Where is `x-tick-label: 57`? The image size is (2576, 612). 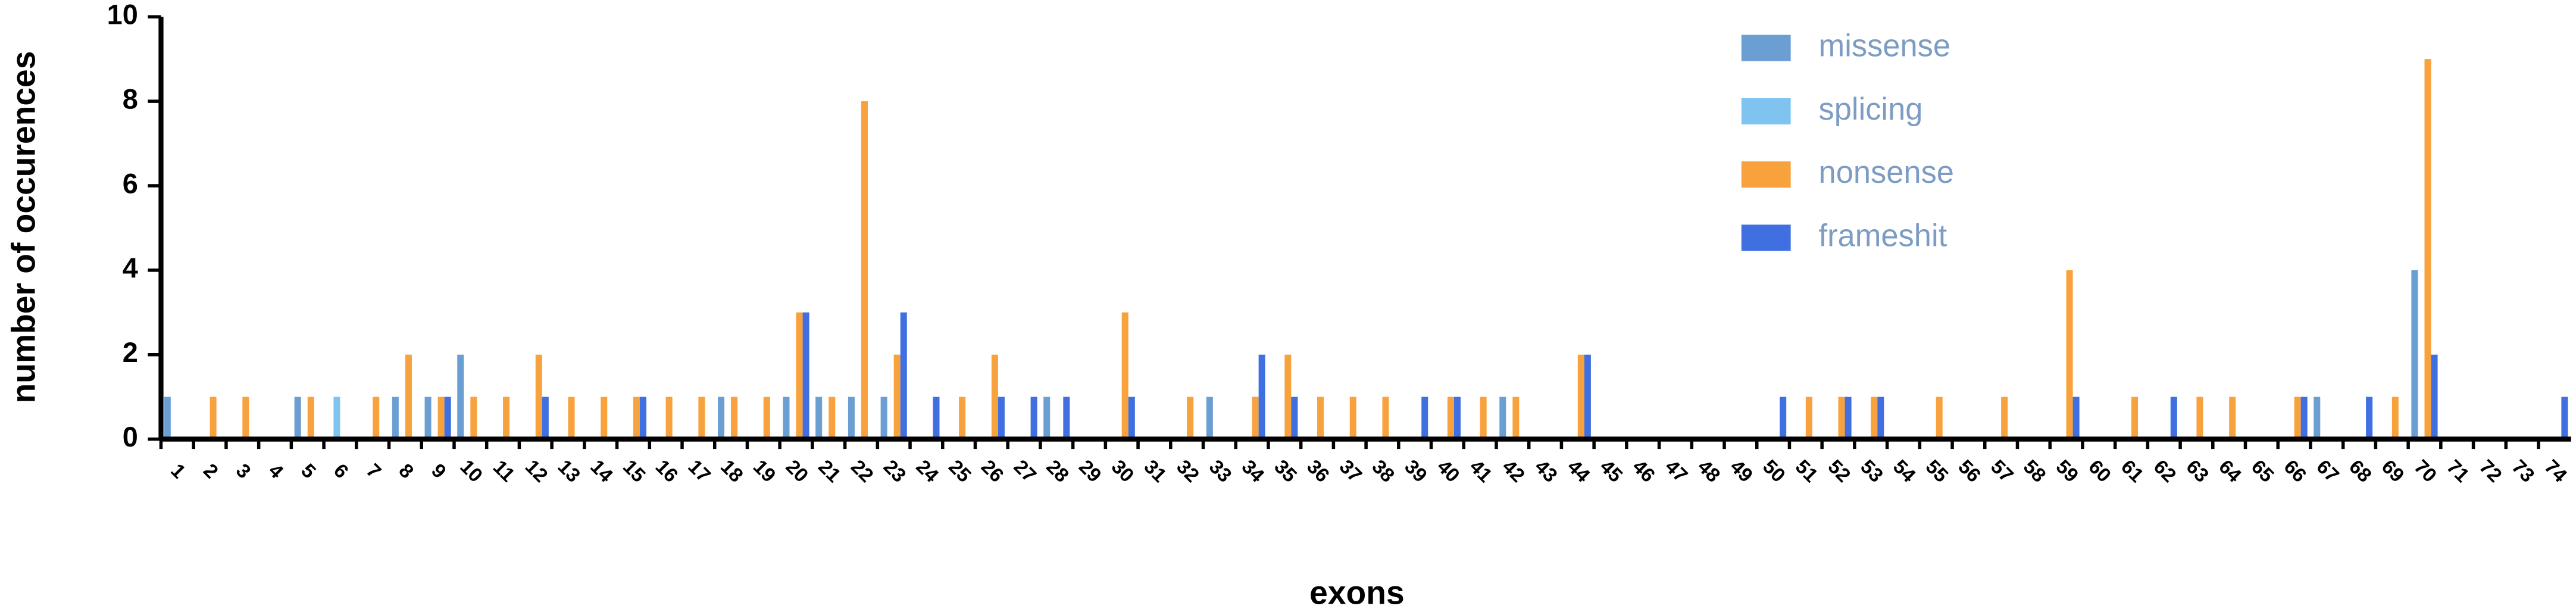 x-tick-label: 57 is located at coordinates (2001, 470).